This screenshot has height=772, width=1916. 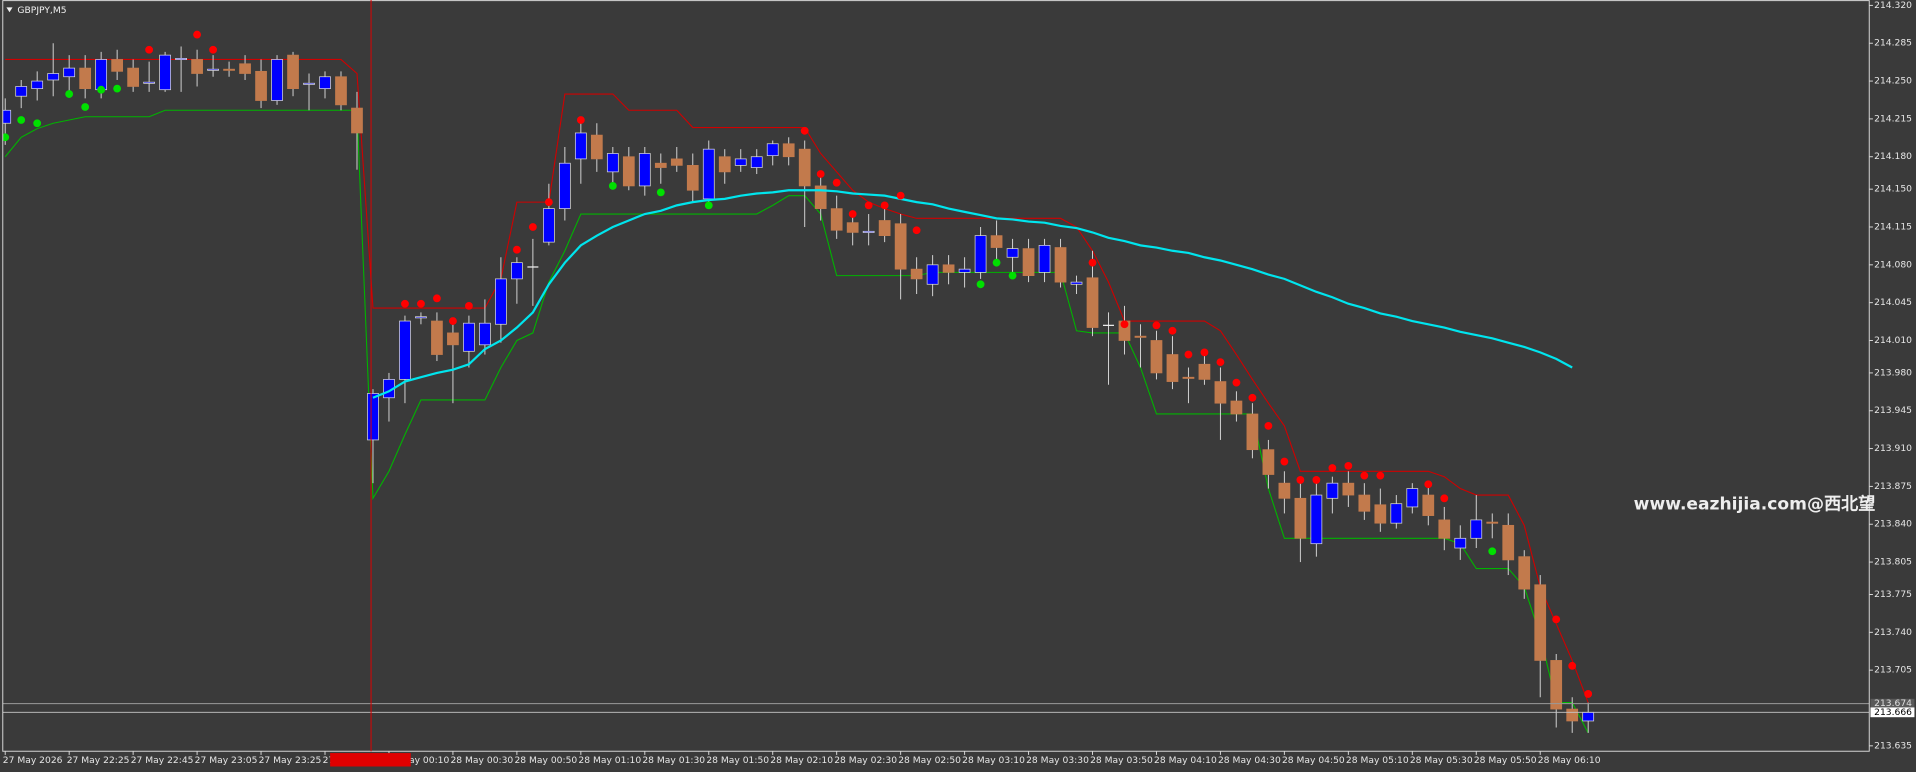 I want to click on x-tick-label: 28 May 00:50, so click(x=545, y=760).